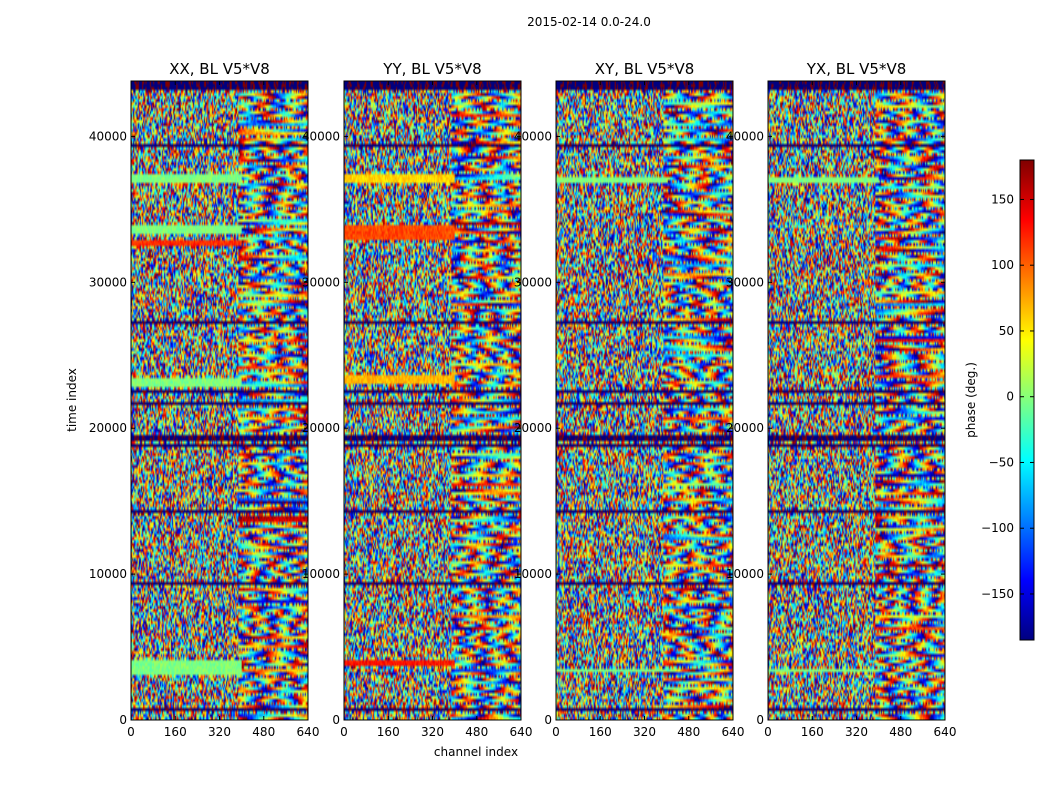 This screenshot has height=800, width=1050. Describe the element at coordinates (971, 400) in the screenshot. I see `colorbar-label: phase (deg.)` at that location.